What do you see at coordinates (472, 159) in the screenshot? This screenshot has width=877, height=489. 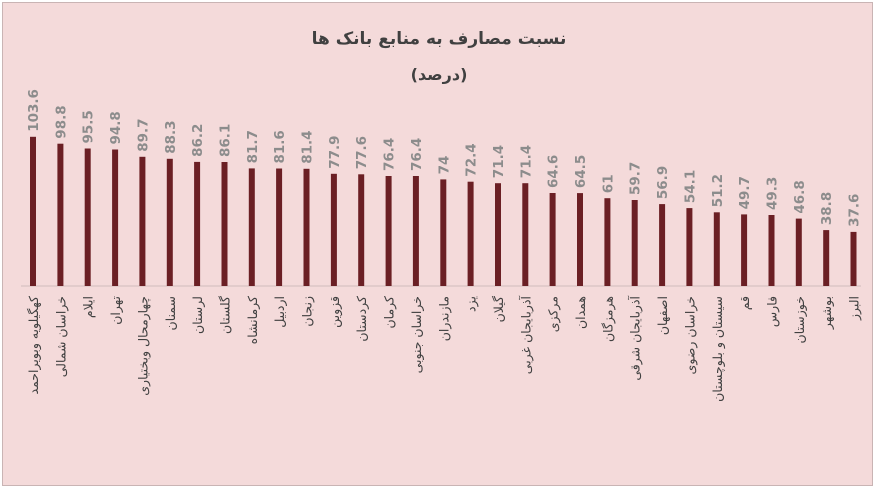 I see `value-label-17: 72.4` at bounding box center [472, 159].